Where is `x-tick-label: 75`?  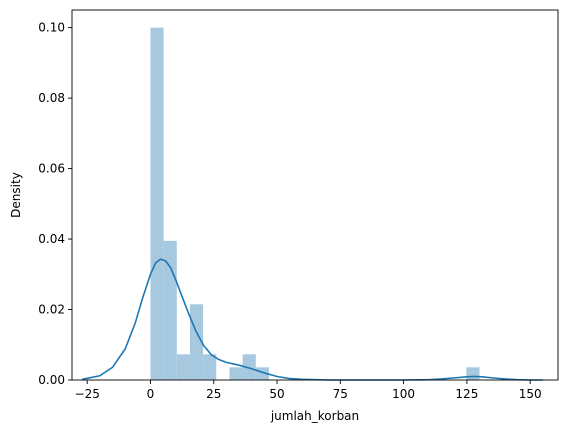
x-tick-label: 75 is located at coordinates (340, 394).